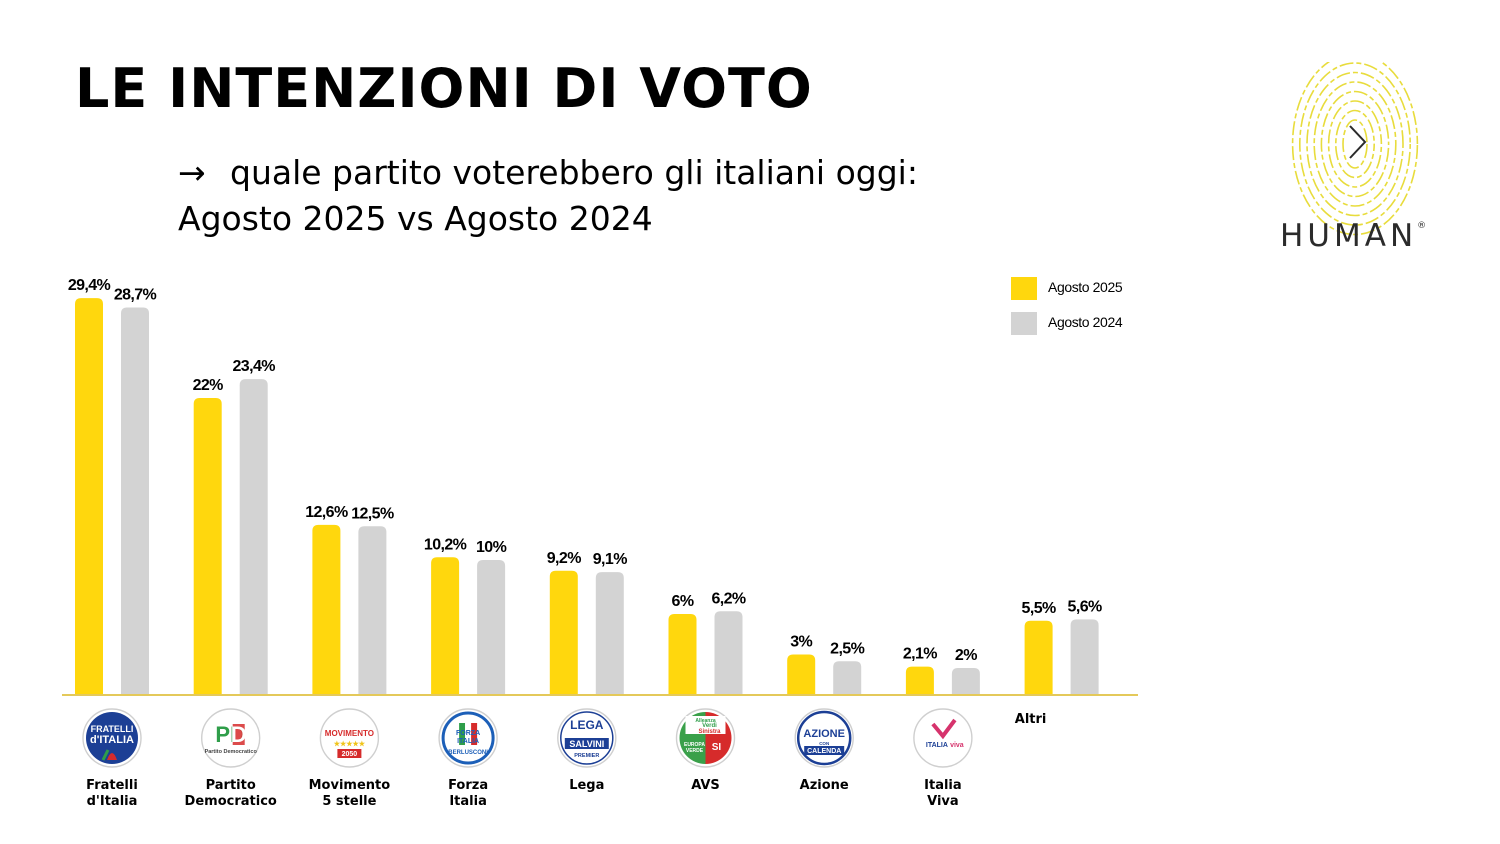  Describe the element at coordinates (468, 753) in the screenshot. I see `logo-text: BERLUSCONI` at that location.